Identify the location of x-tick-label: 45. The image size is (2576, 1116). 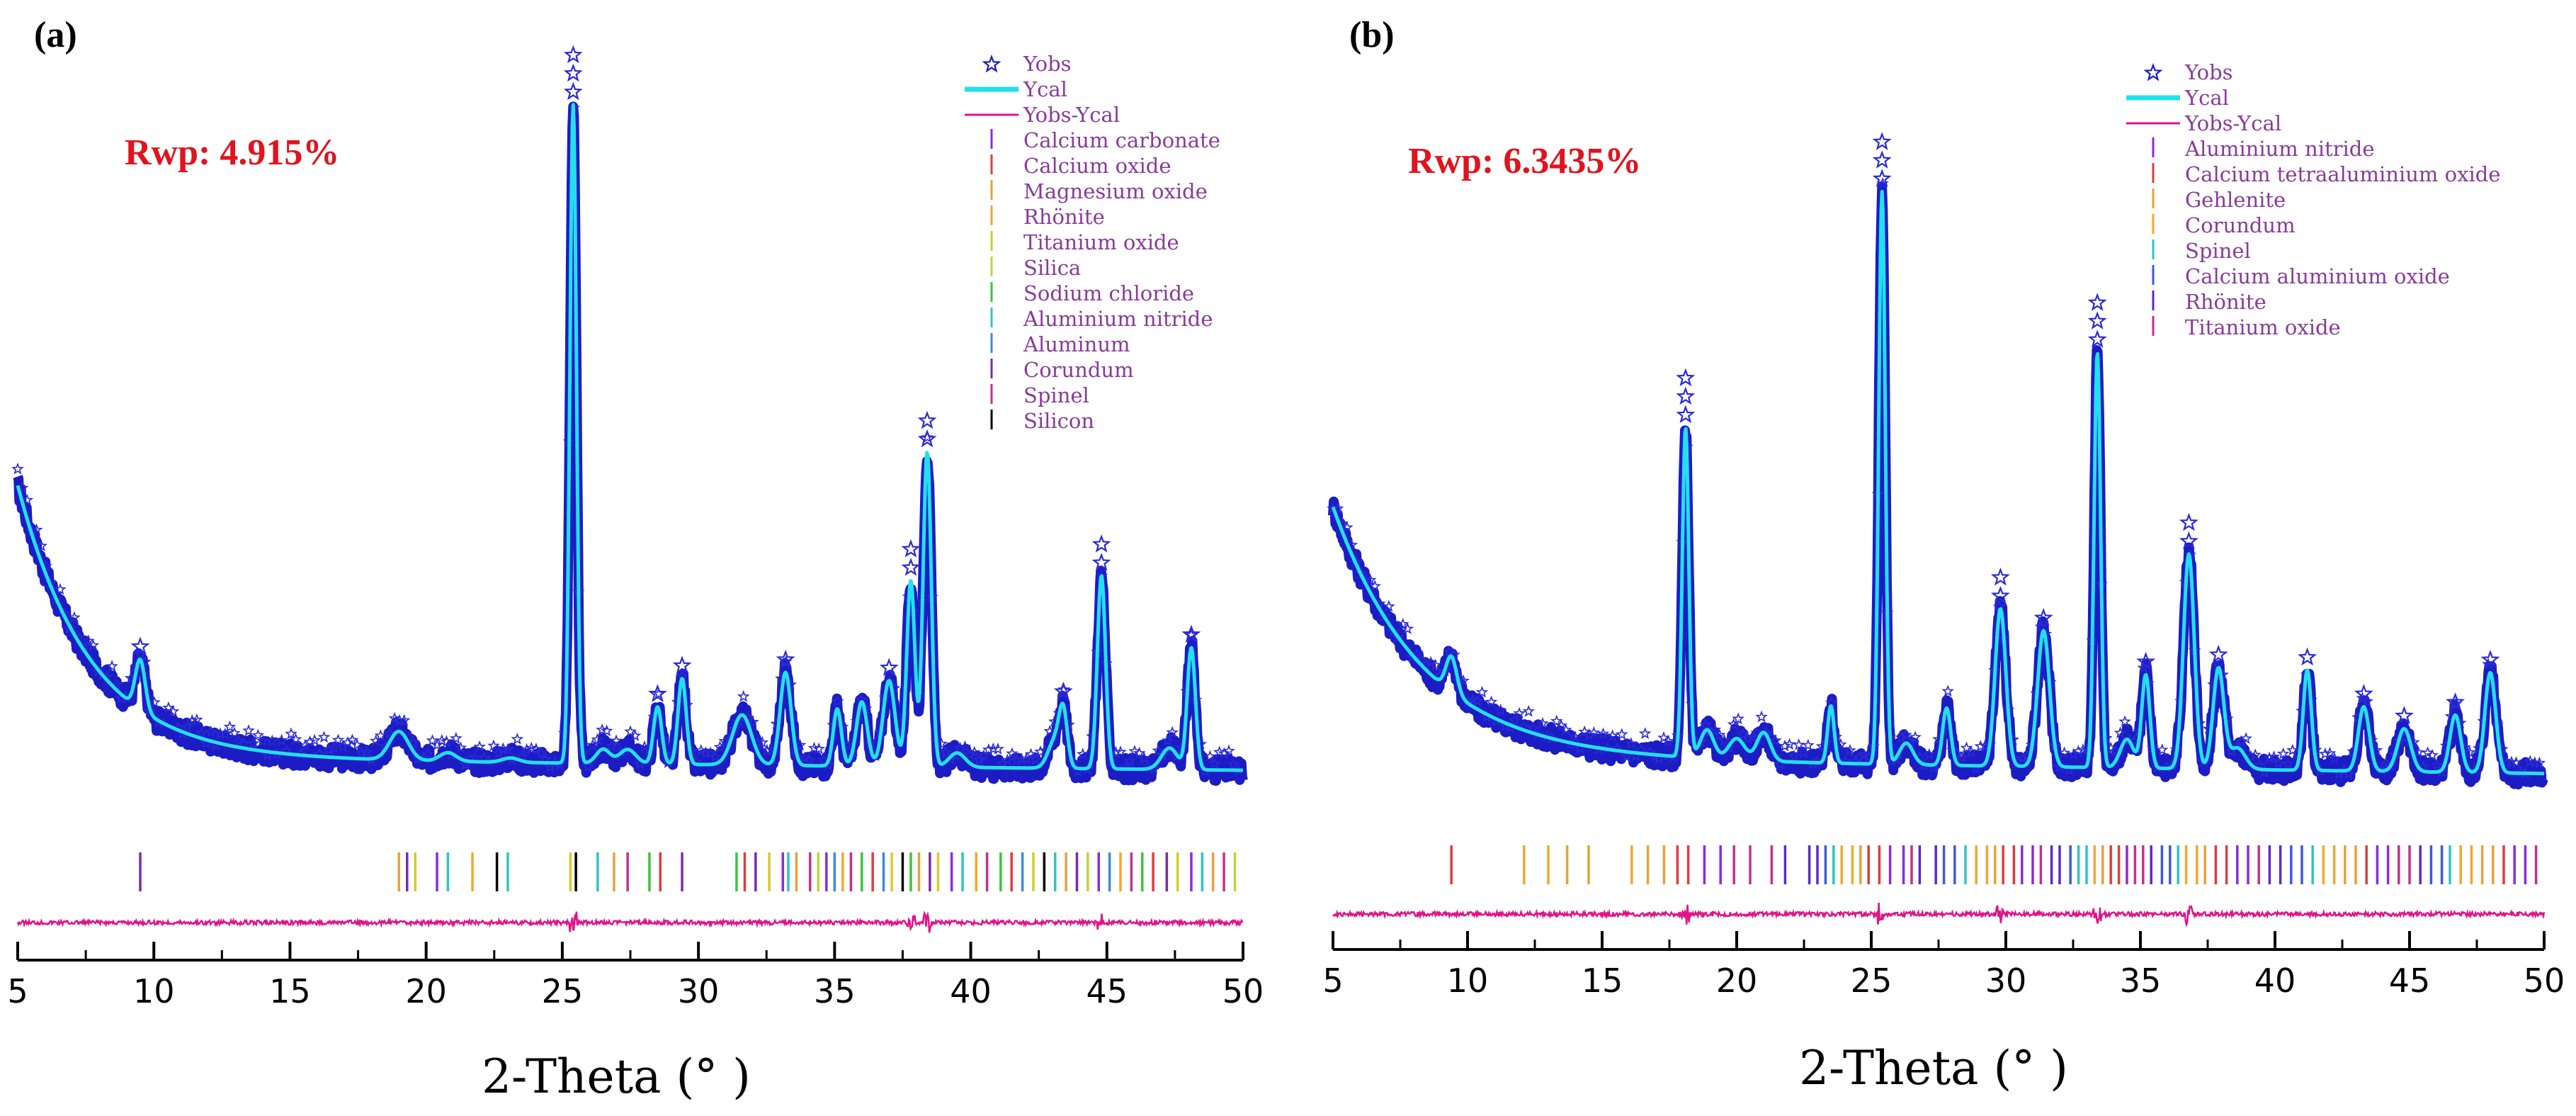
(1107, 991).